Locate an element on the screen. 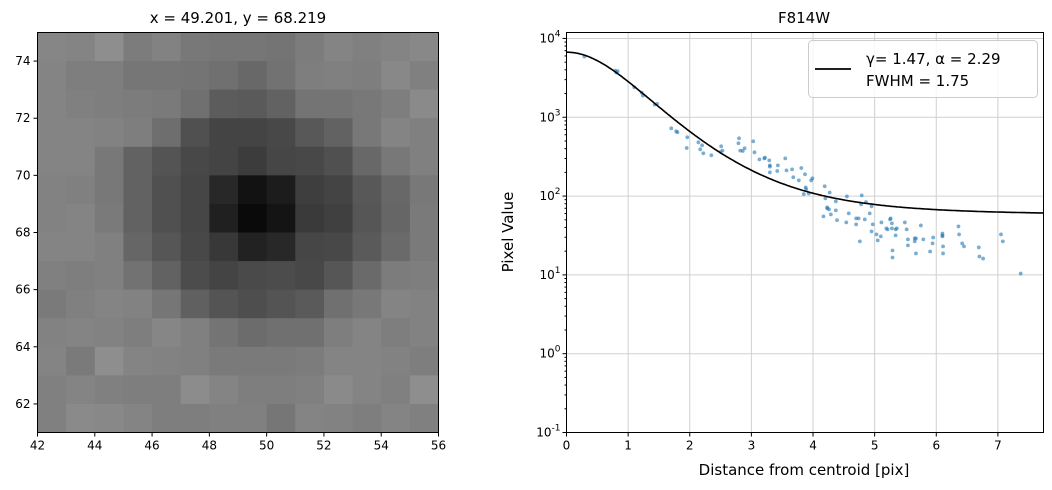 The image size is (1052, 490). y-tick-label: 100 is located at coordinates (549, 353).